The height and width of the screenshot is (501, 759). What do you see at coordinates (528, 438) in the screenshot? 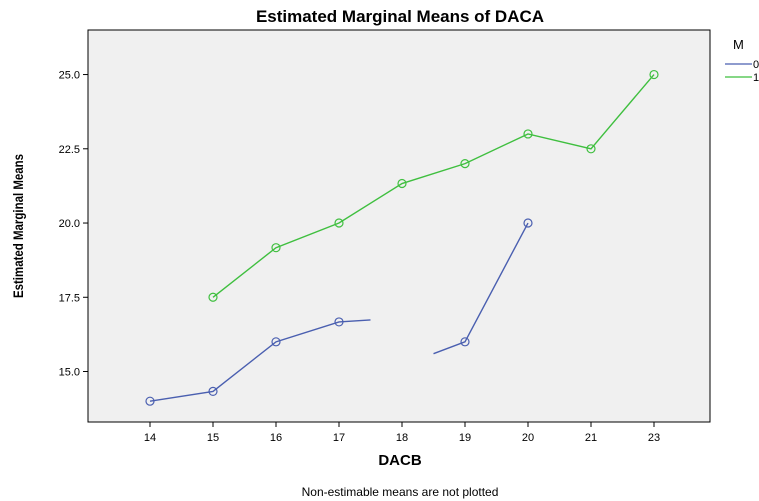
I see `x-tick-label: 20` at bounding box center [528, 438].